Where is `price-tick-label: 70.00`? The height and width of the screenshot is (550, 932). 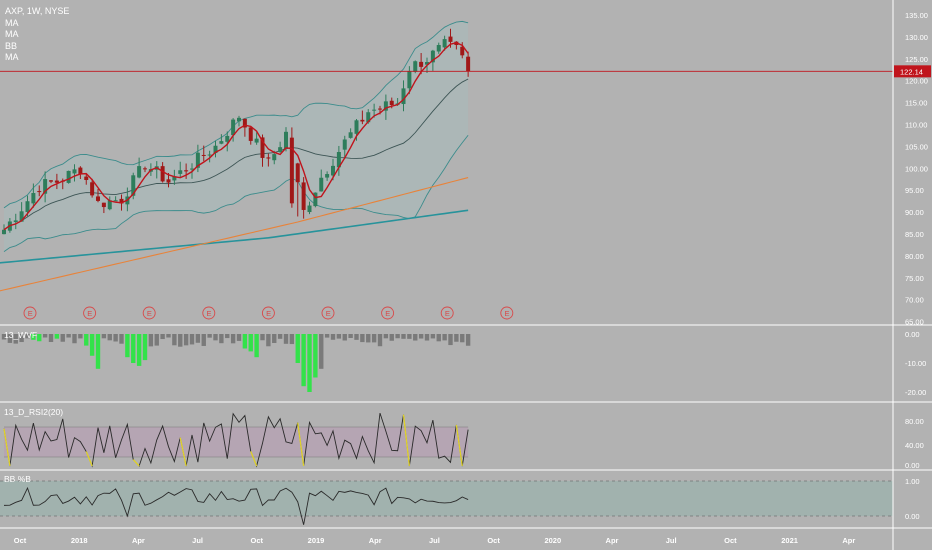 price-tick-label: 70.00 is located at coordinates (914, 300).